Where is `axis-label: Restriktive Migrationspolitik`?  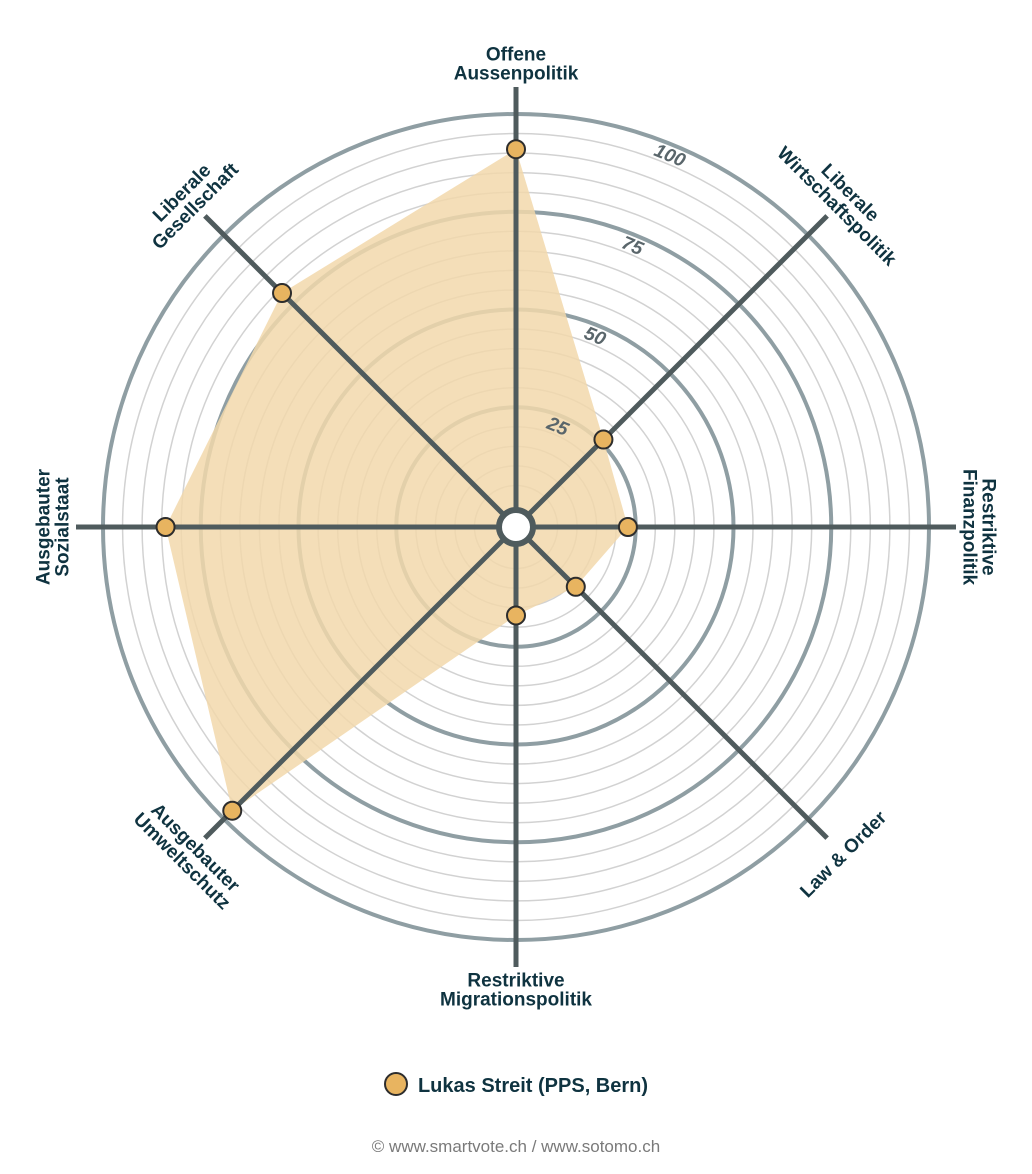 axis-label: Restriktive Migrationspolitik is located at coordinates (516, 991).